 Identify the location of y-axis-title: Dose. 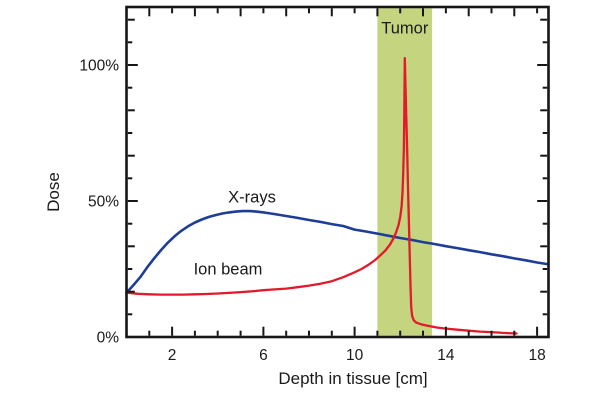
(53, 192).